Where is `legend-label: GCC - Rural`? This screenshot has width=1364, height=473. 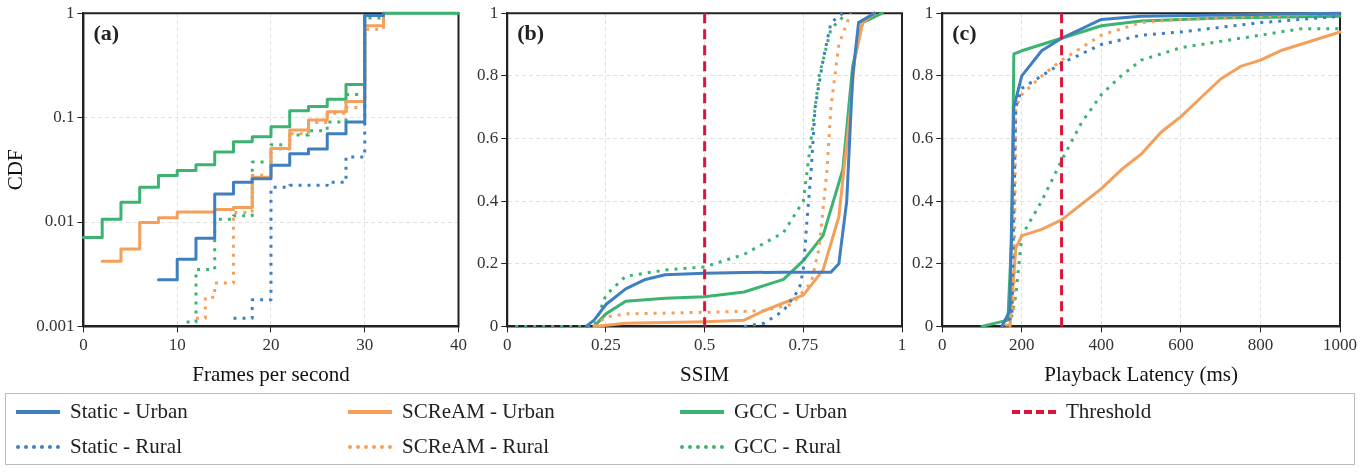
legend-label: GCC - Rural is located at coordinates (788, 446).